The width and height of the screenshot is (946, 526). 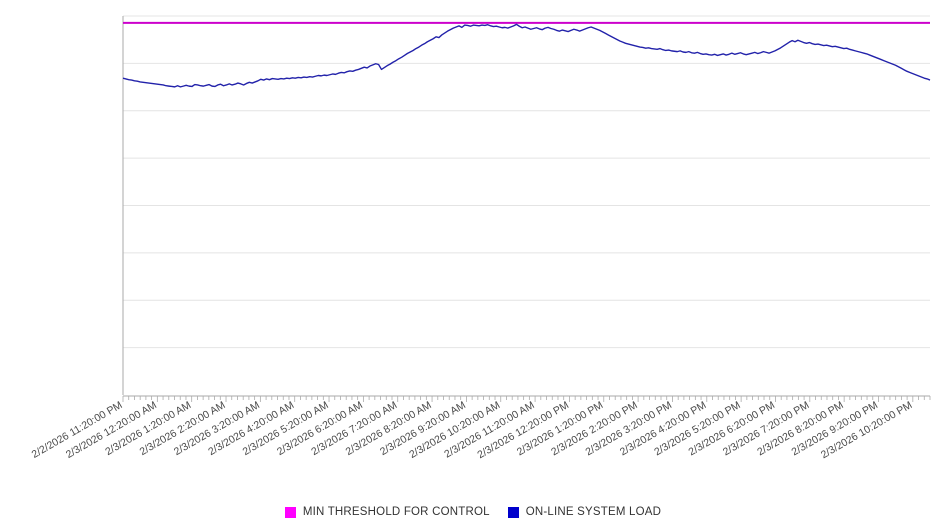 I want to click on load-series-line, so click(x=526, y=55).